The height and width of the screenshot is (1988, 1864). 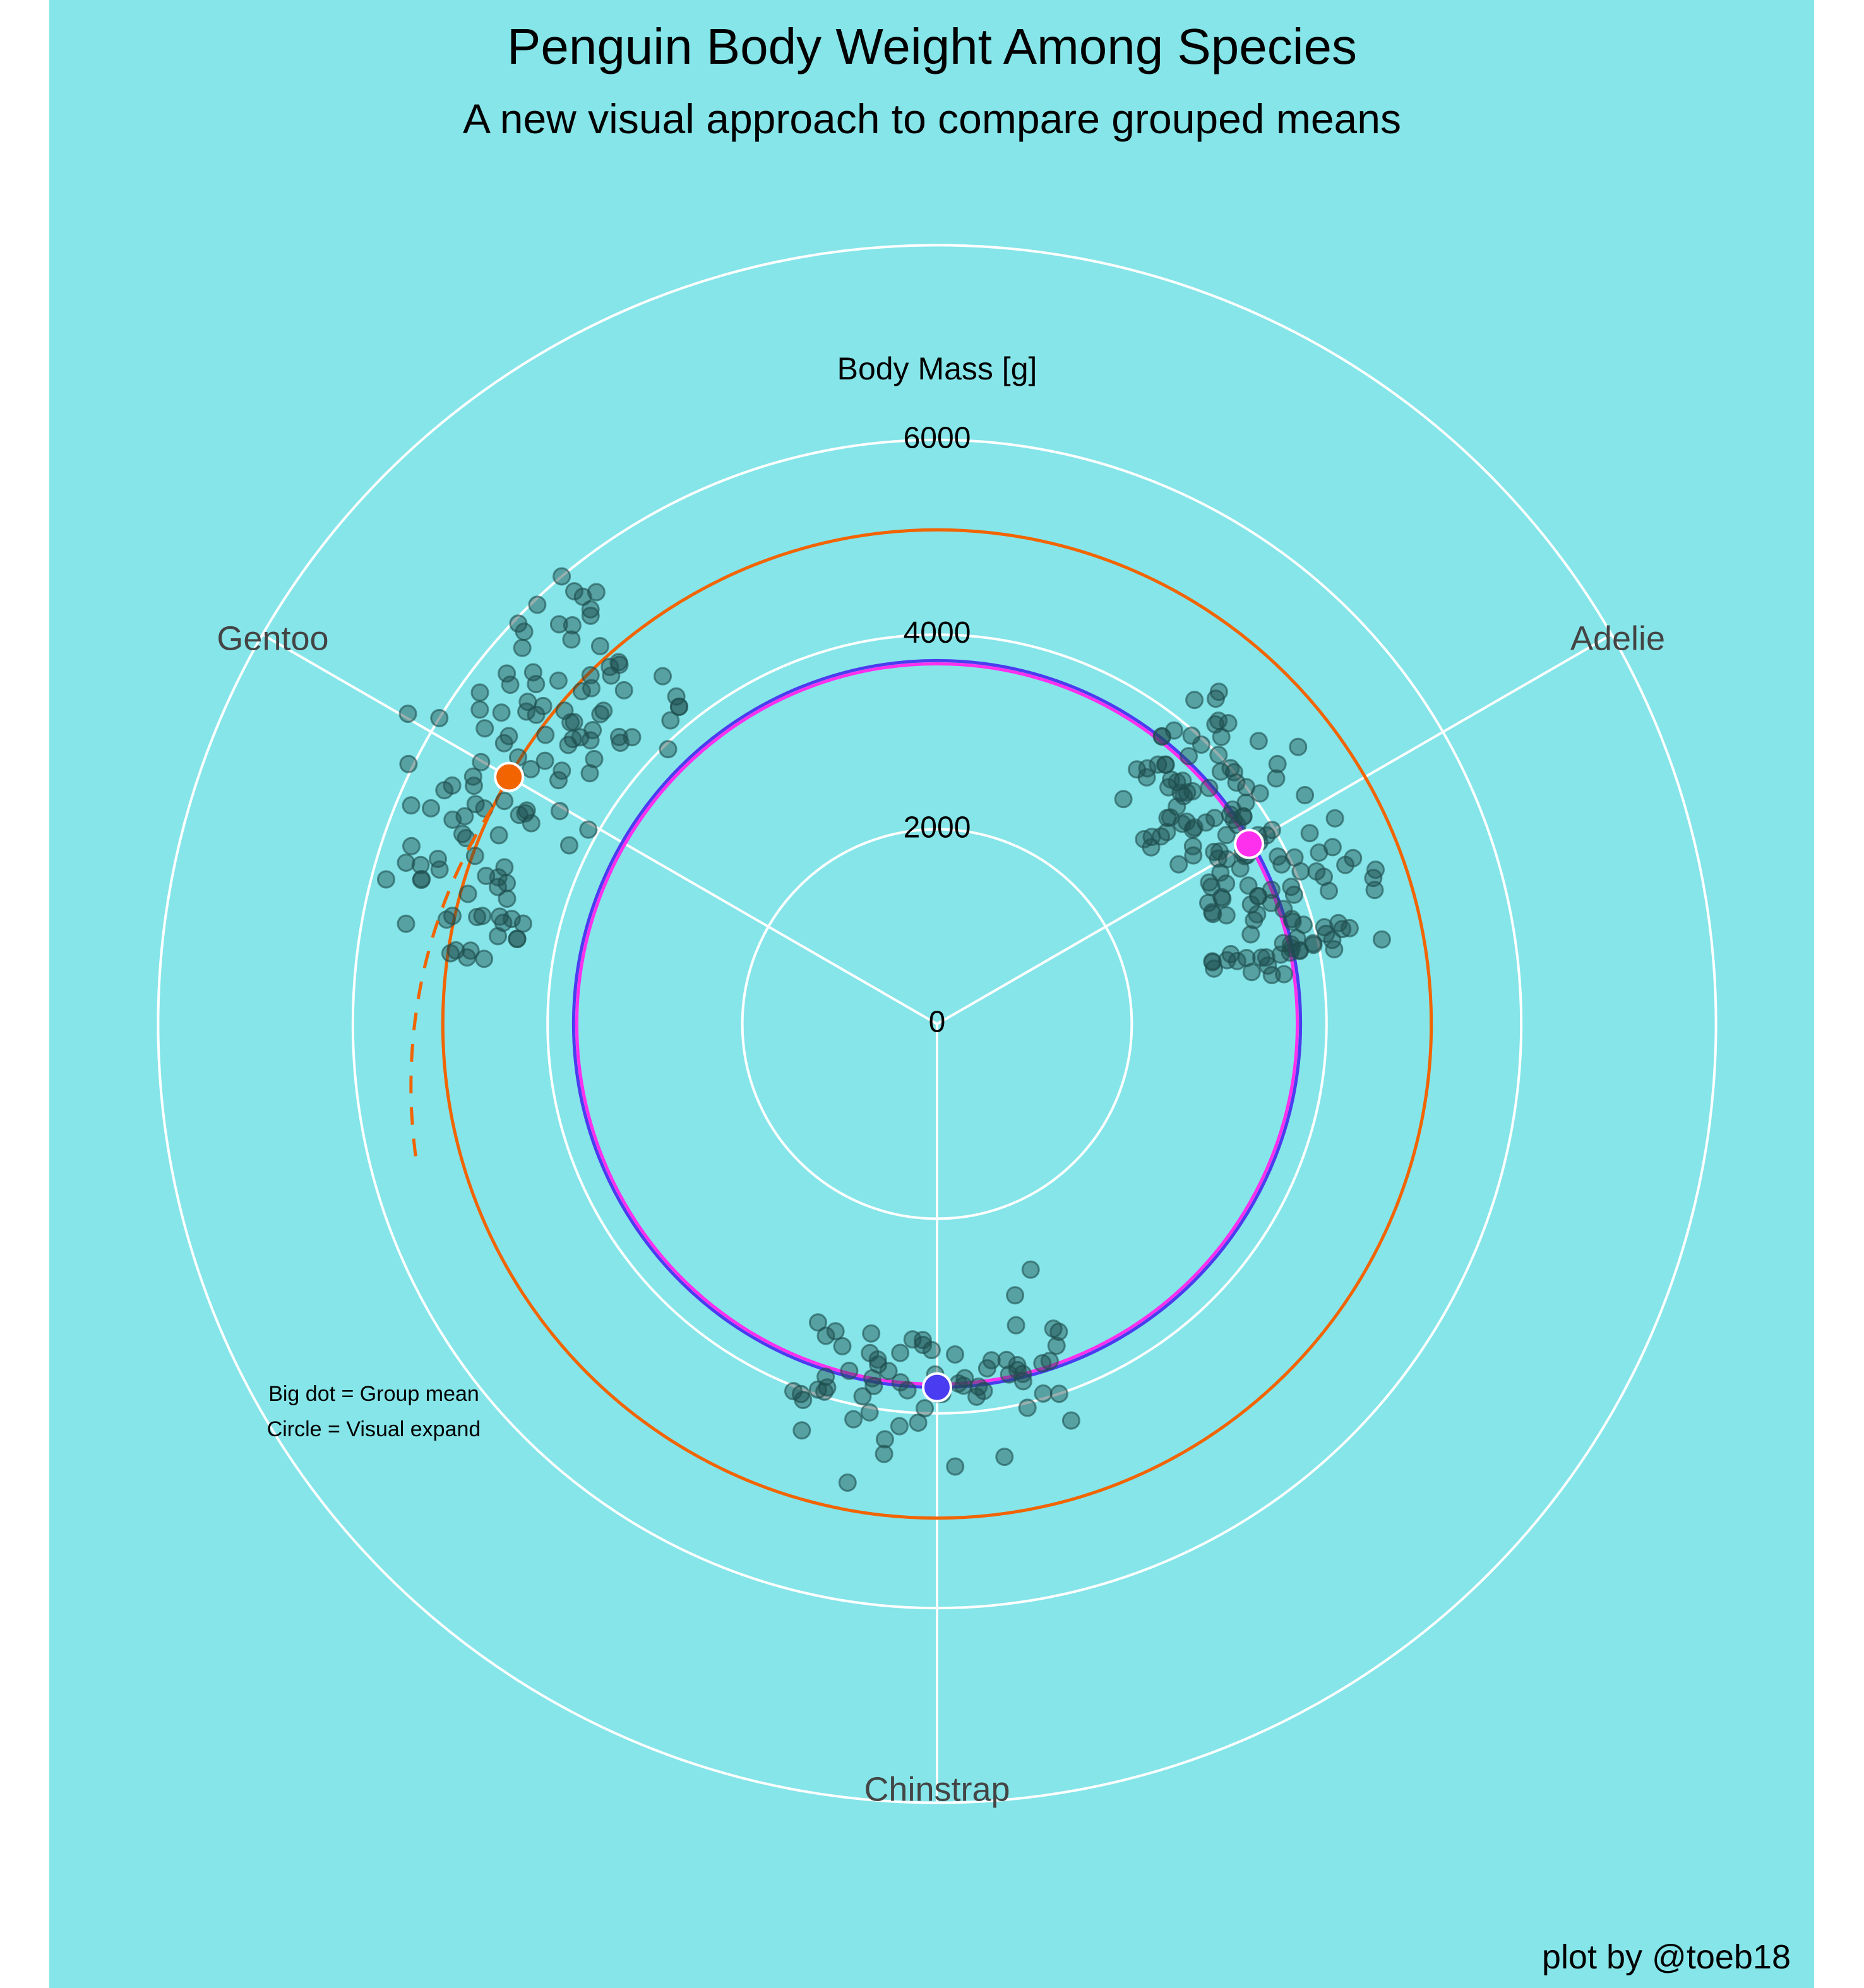 I want to click on category-label-gentoo: Gentoo, so click(x=272, y=638).